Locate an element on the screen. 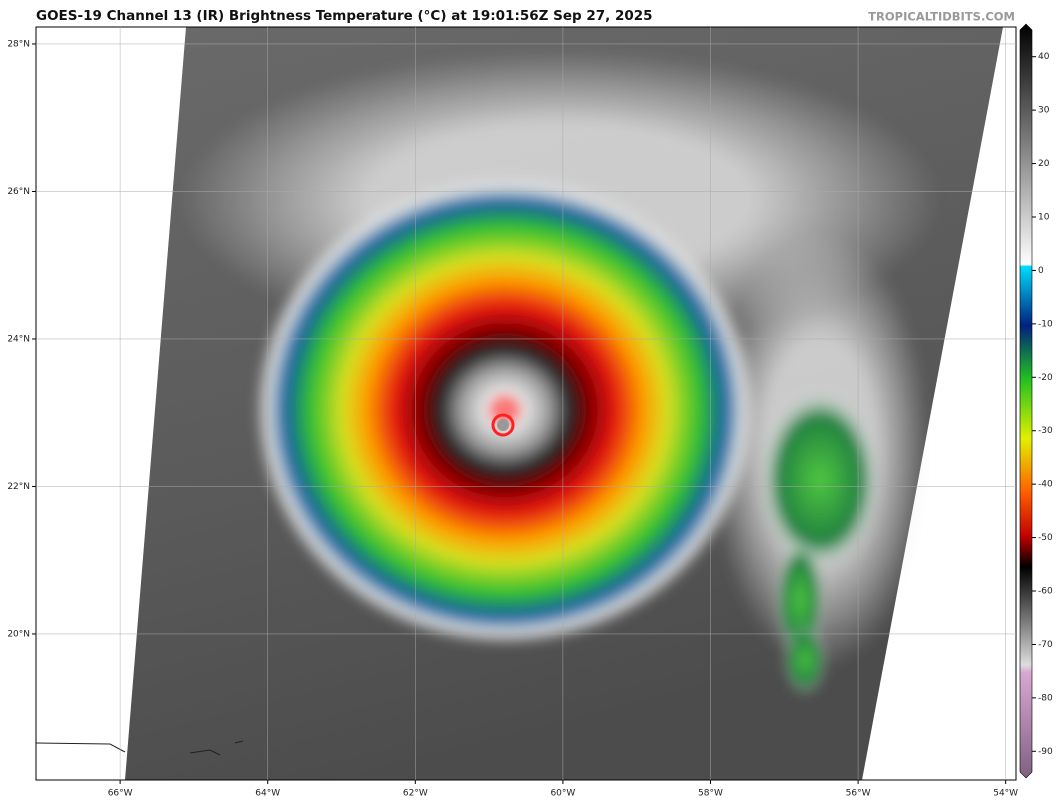  colorbar-tick-label: 20 is located at coordinates (1044, 164).